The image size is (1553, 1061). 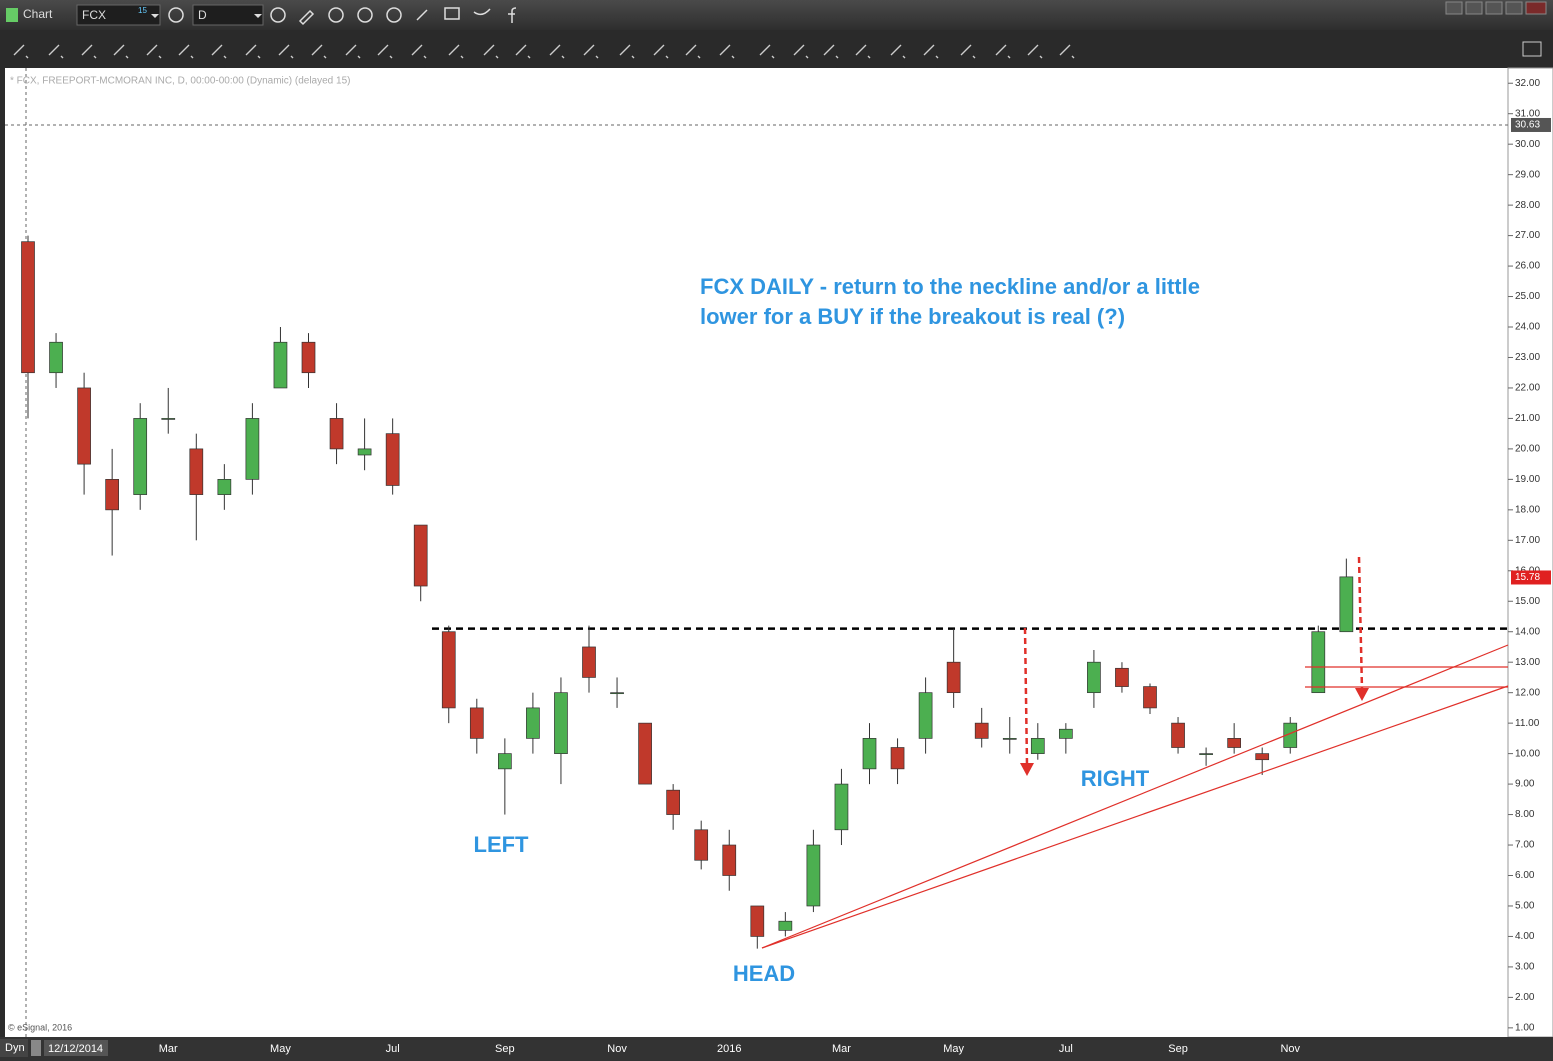 I want to click on pattern-label: HEAD, so click(x=764, y=973).